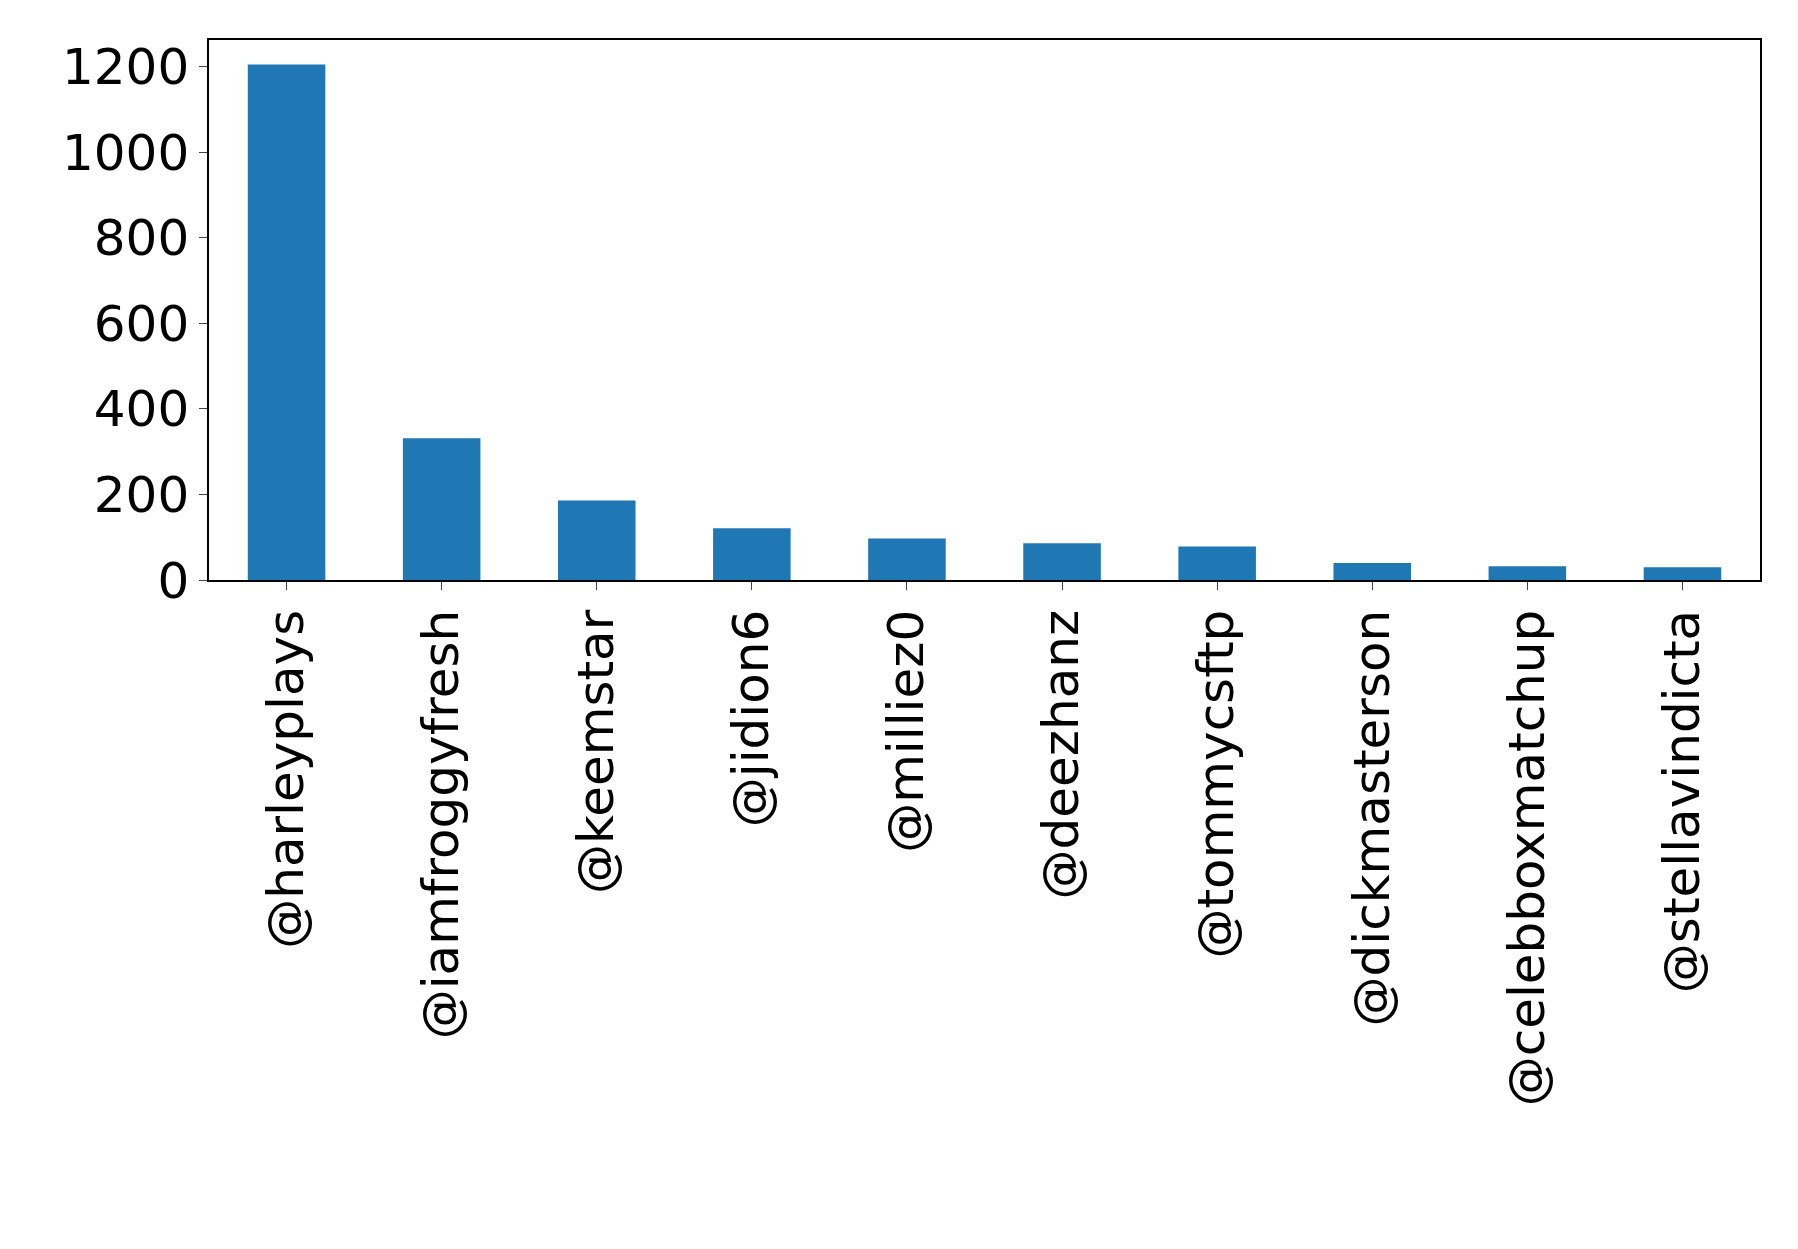 The image size is (1798, 1249). Describe the element at coordinates (906, 731) in the screenshot. I see `x-tick-label: @milliez0` at that location.